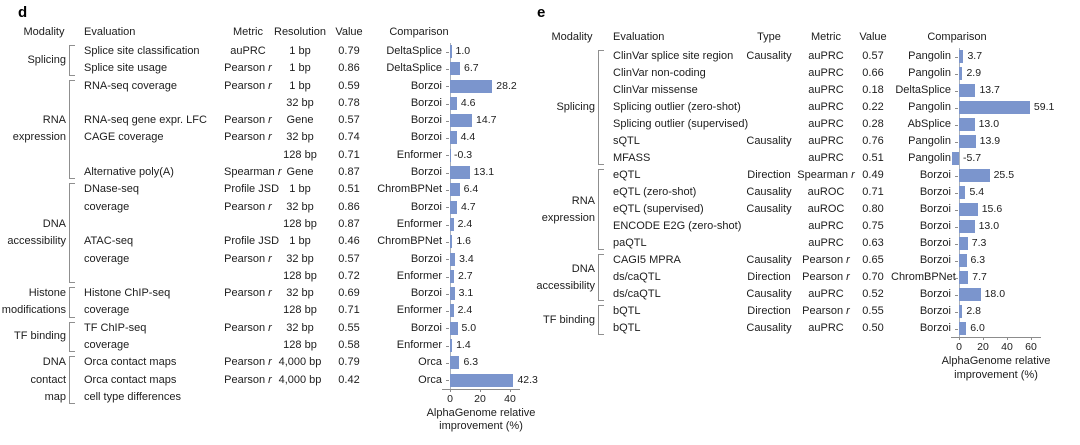 Image resolution: width=1080 pixels, height=445 pixels. What do you see at coordinates (465, 310) in the screenshot?
I see `bar-value-label: 2.4` at bounding box center [465, 310].